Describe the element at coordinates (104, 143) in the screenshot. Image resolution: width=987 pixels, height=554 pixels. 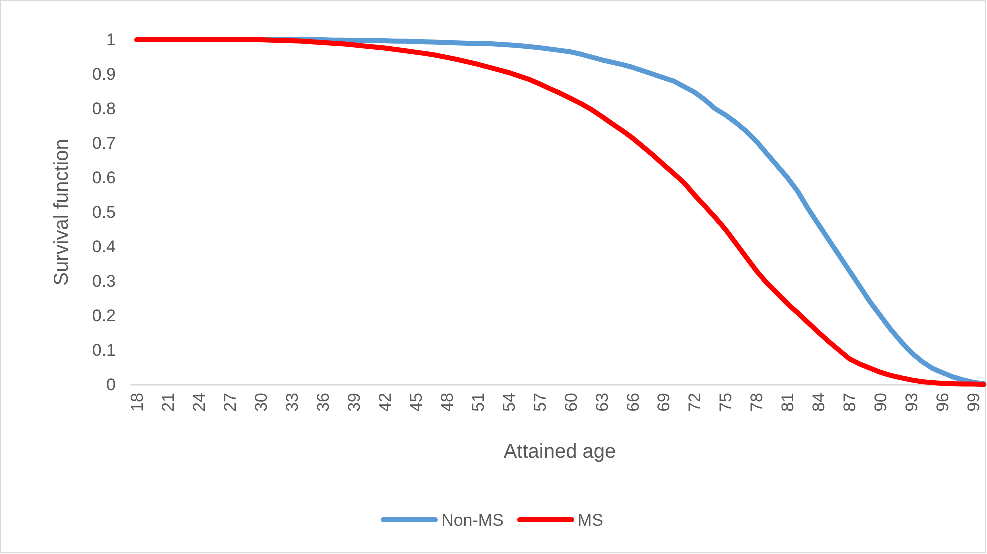
I see `y-tick-label: 0.7` at that location.